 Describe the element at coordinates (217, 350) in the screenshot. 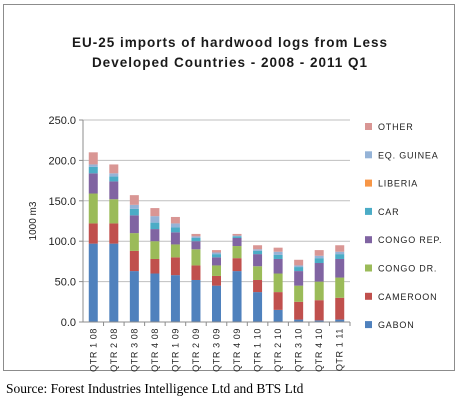

I see `x-tick-label: QTR 3 09` at that location.